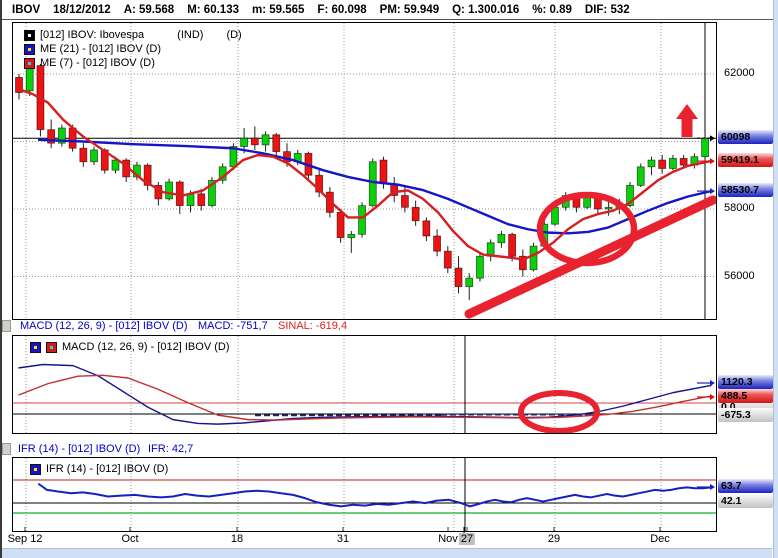 The height and width of the screenshot is (558, 778). What do you see at coordinates (171, 449) in the screenshot?
I see `ifr-value-label: IFR: 42,7` at bounding box center [171, 449].